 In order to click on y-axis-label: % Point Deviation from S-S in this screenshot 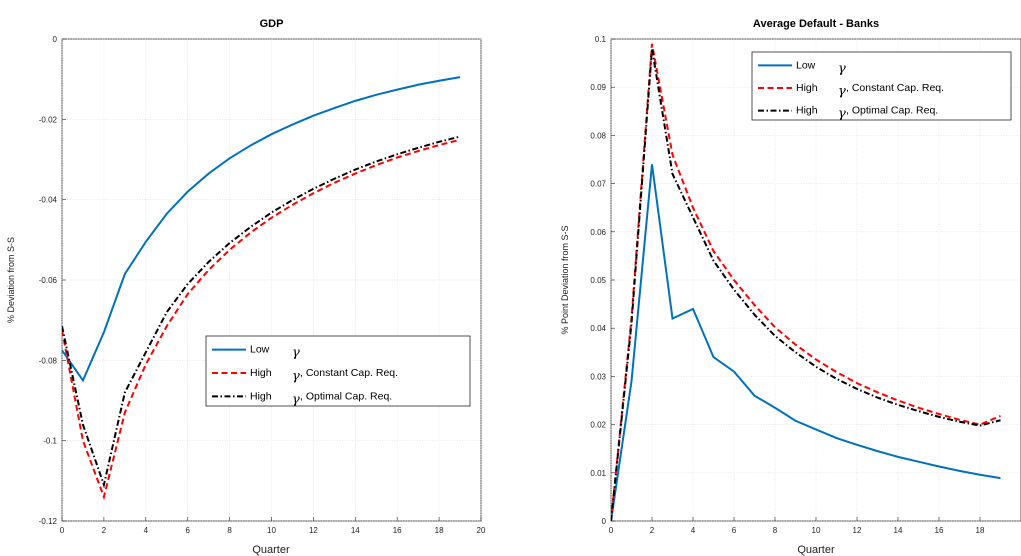, I will do `click(565, 279)`.